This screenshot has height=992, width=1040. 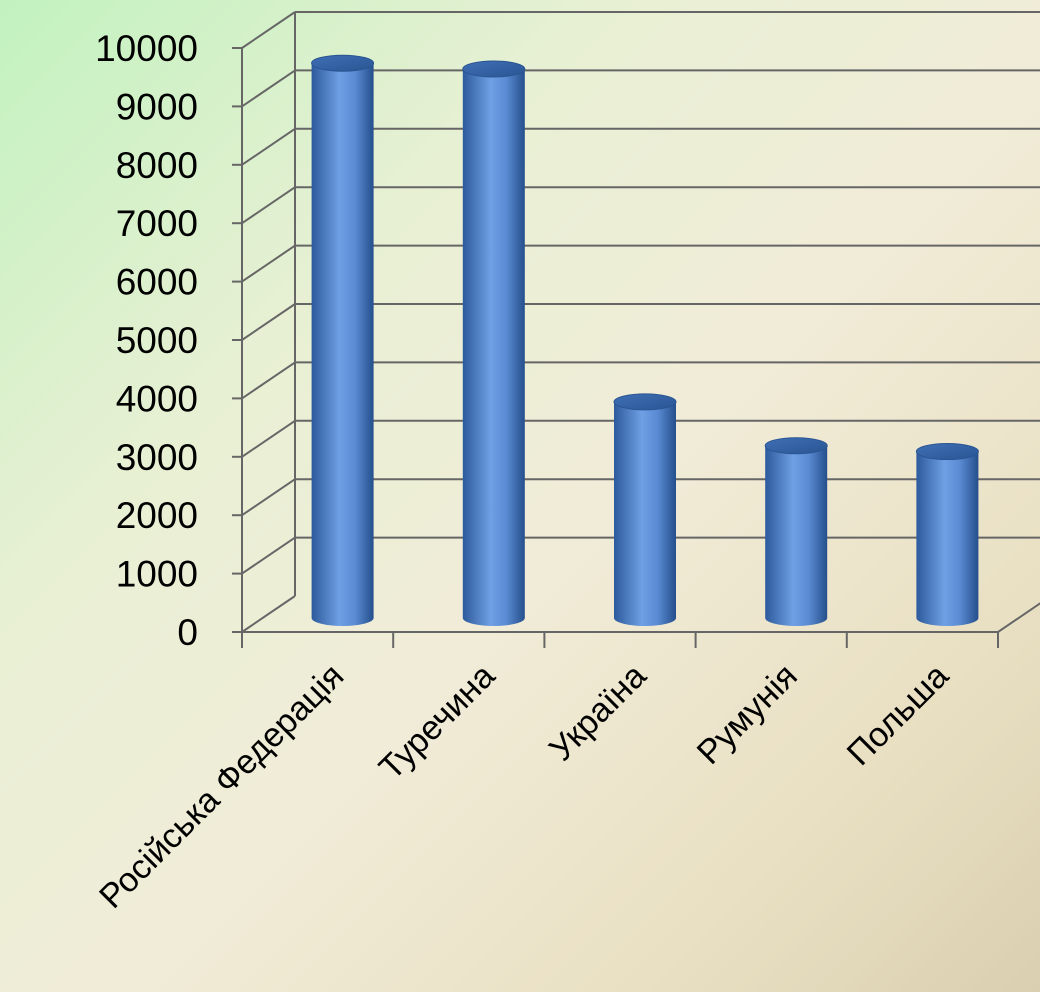 What do you see at coordinates (1018, 617) in the screenshot?
I see `floor-right-edge` at bounding box center [1018, 617].